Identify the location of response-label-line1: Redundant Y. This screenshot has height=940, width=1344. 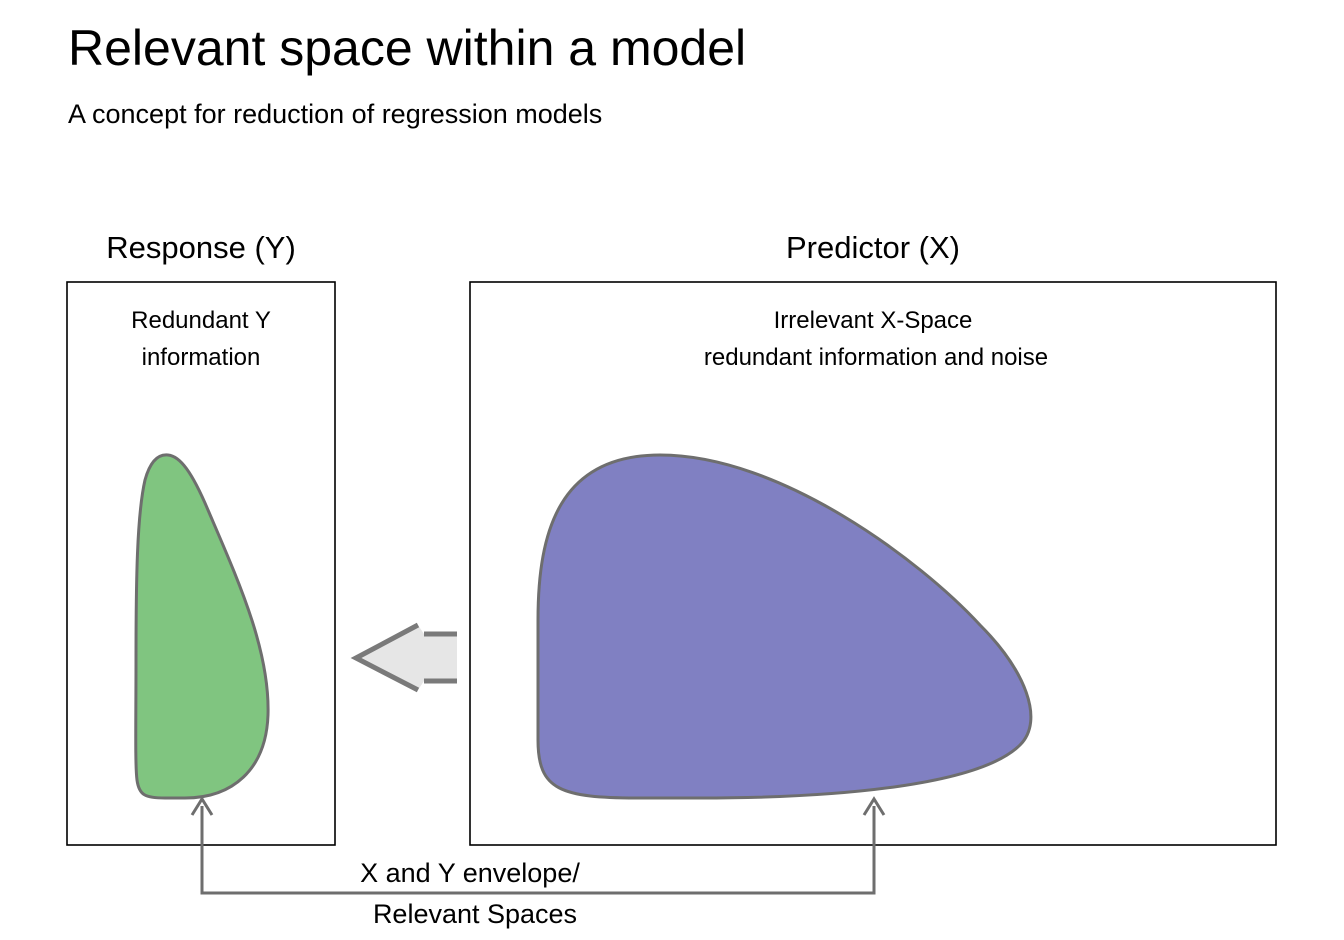
(201, 320).